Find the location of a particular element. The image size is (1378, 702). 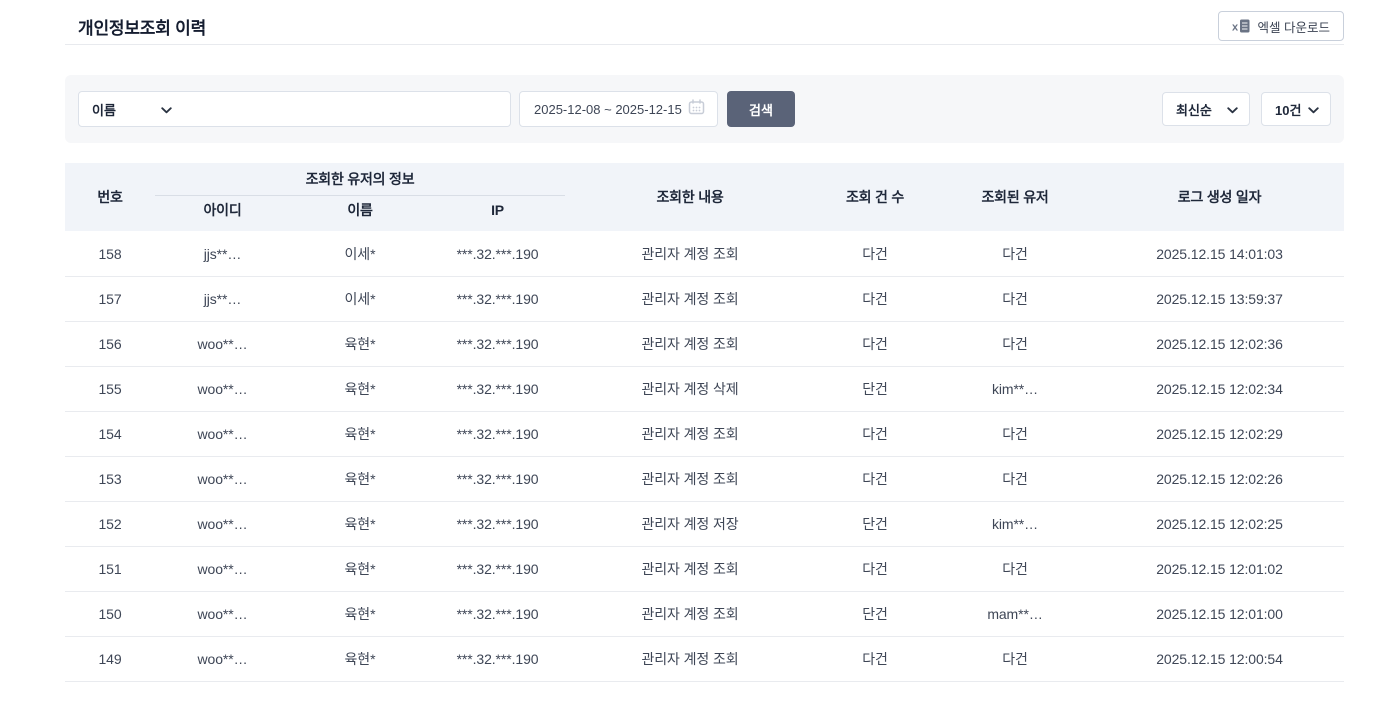

filter-bar: 이름 2025-12-08 ~ 2025-12-15 is located at coordinates (704, 109).